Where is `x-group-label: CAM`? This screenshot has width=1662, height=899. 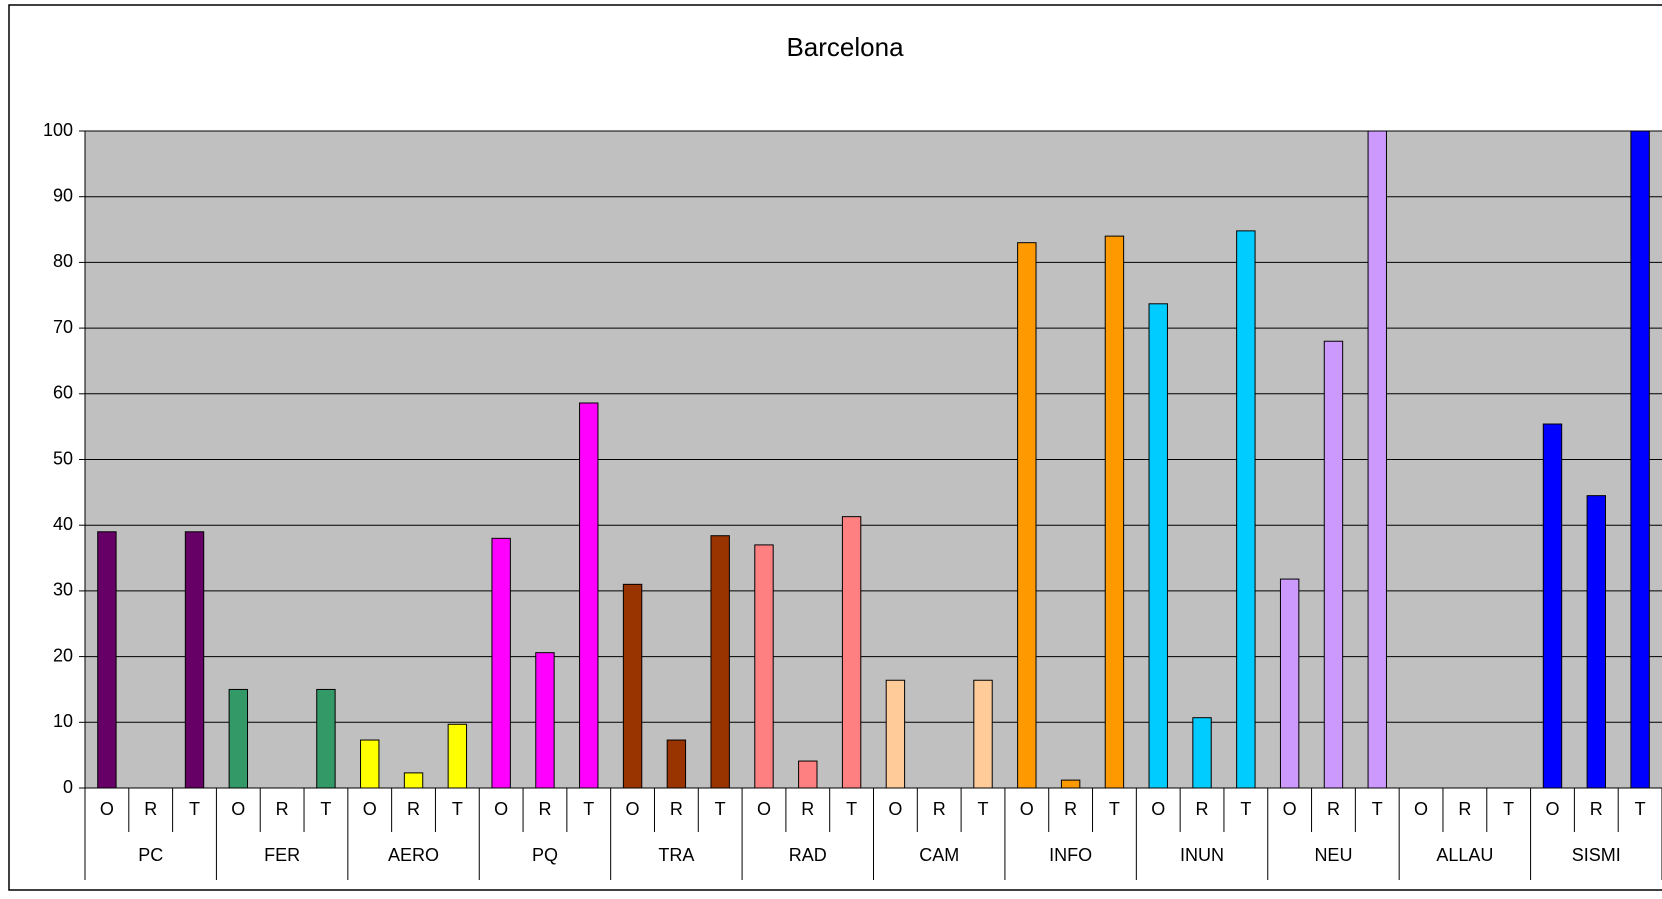
x-group-label: CAM is located at coordinates (939, 855).